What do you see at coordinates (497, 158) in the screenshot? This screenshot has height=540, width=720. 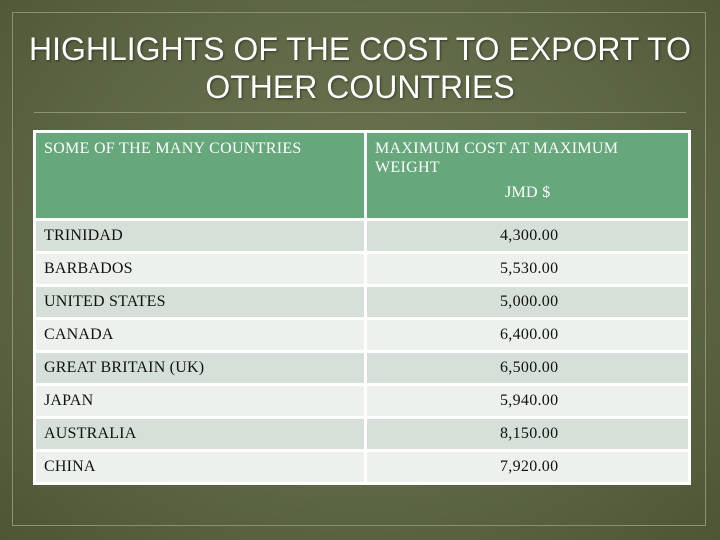 I see `header-max-cost-label: MAXIMUM COST AT MAXIMUM WEIGHT` at bounding box center [497, 158].